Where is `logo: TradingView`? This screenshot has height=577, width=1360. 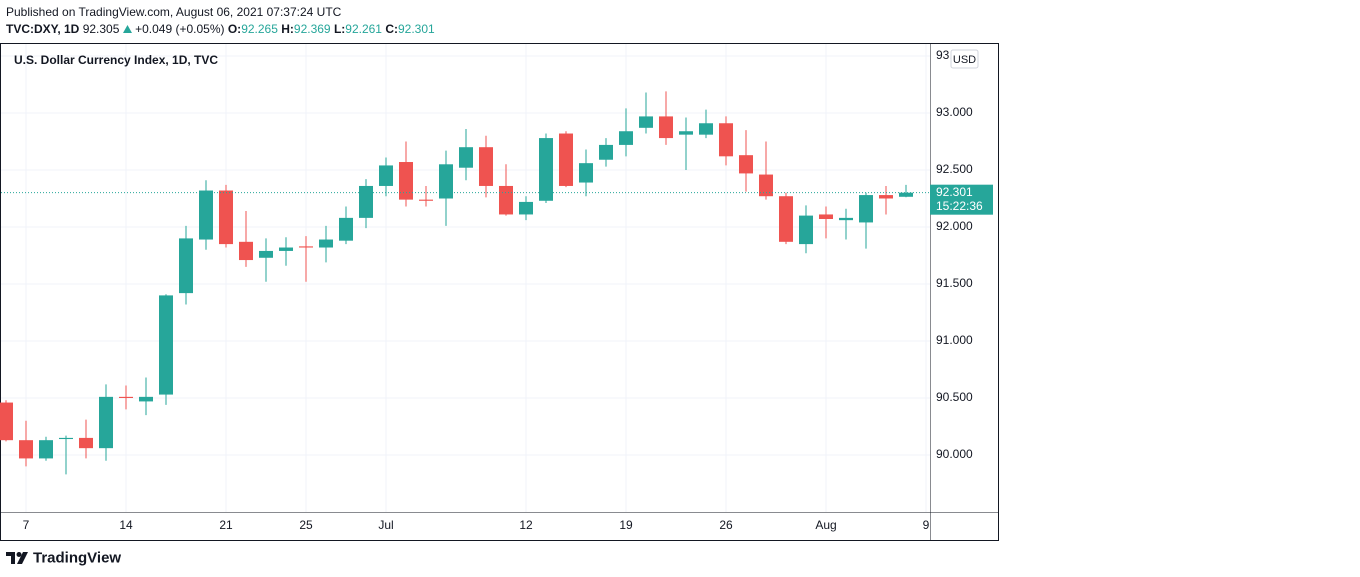
logo: TradingView is located at coordinates (63, 557).